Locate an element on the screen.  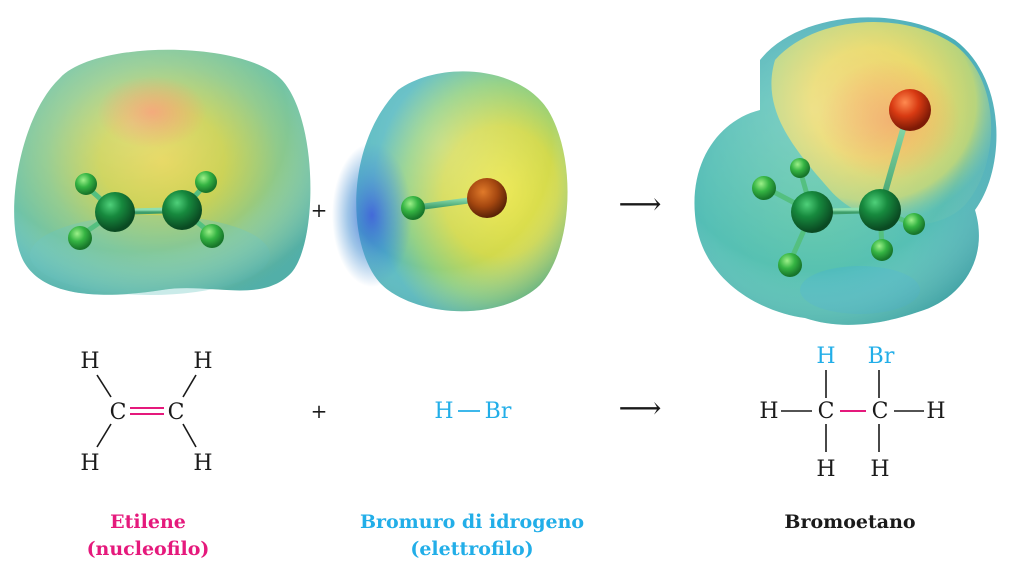
plus-sign-bottom: + is located at coordinates (319, 411).